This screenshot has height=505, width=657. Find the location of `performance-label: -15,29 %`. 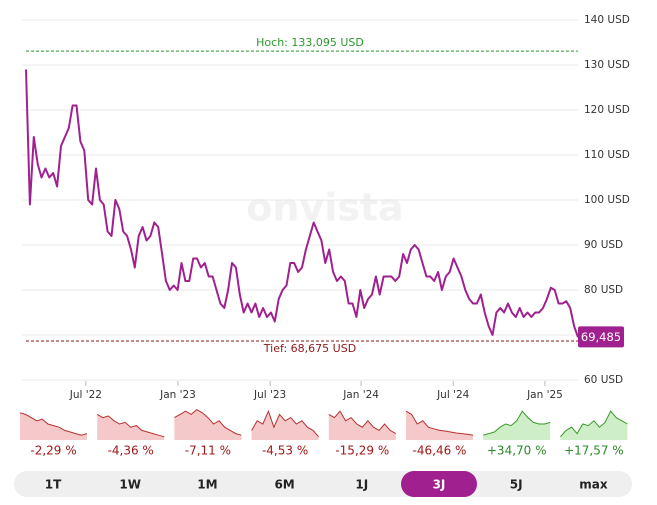

performance-label: -15,29 % is located at coordinates (362, 451).